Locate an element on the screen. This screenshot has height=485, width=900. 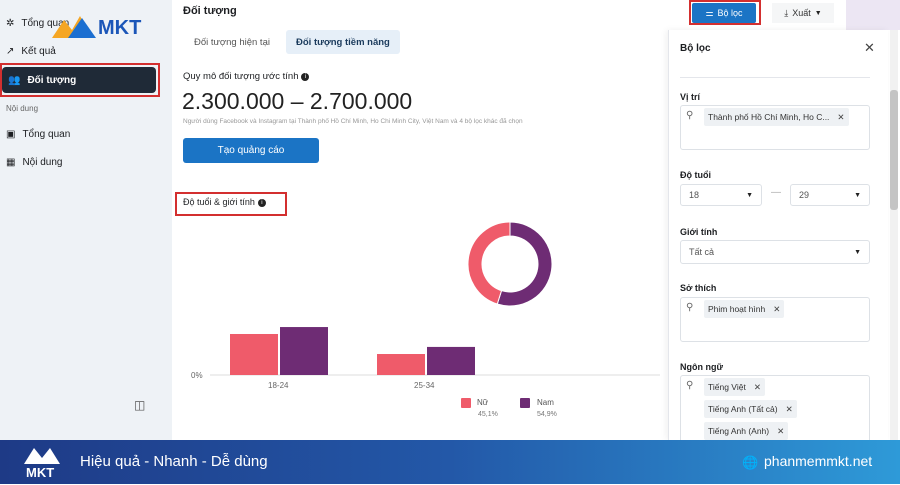
language-chip: Tiếng Việt ✕ is located at coordinates (734, 387).